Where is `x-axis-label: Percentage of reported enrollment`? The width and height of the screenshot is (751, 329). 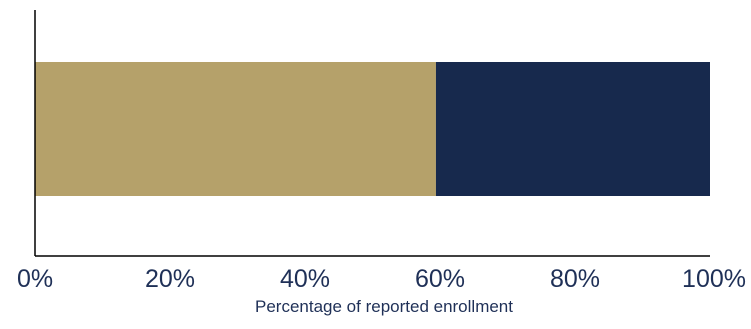 x-axis-label: Percentage of reported enrollment is located at coordinates (384, 306).